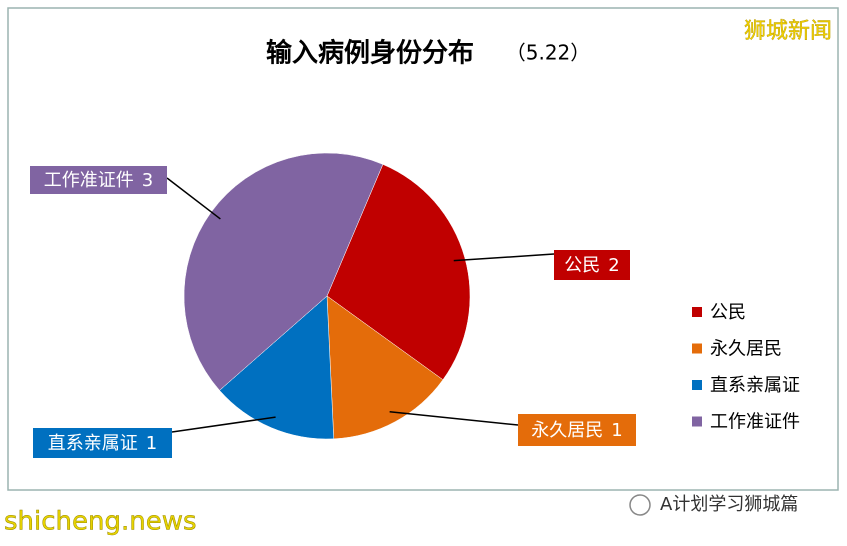  I want to click on data-label: 公民 2, so click(591, 265).